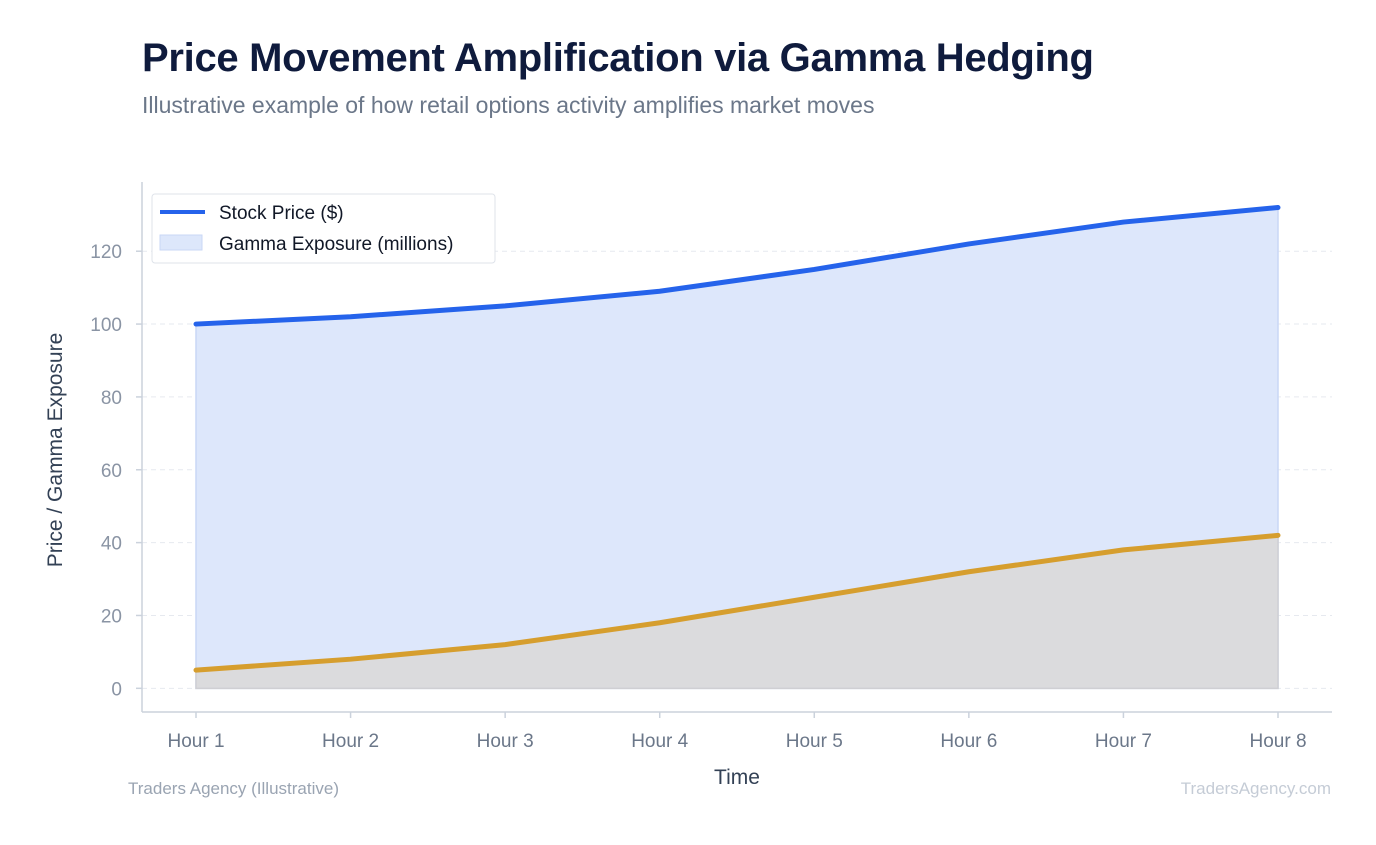 Image resolution: width=1376 pixels, height=845 pixels. What do you see at coordinates (111, 544) in the screenshot?
I see `y-tick-label: 40` at bounding box center [111, 544].